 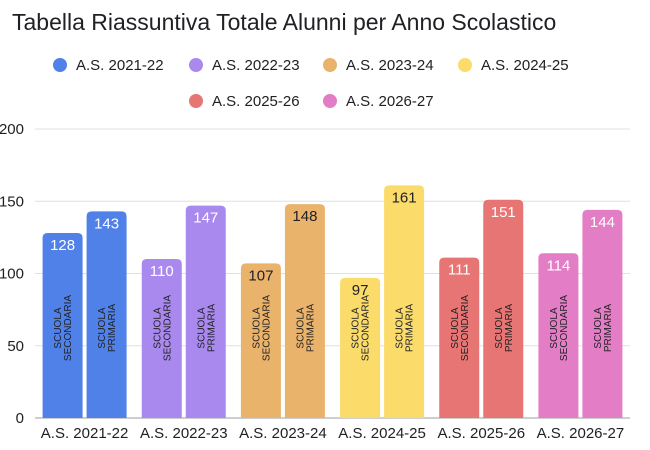 What do you see at coordinates (503, 212) in the screenshot?
I see `bar-value-label: 151` at bounding box center [503, 212].